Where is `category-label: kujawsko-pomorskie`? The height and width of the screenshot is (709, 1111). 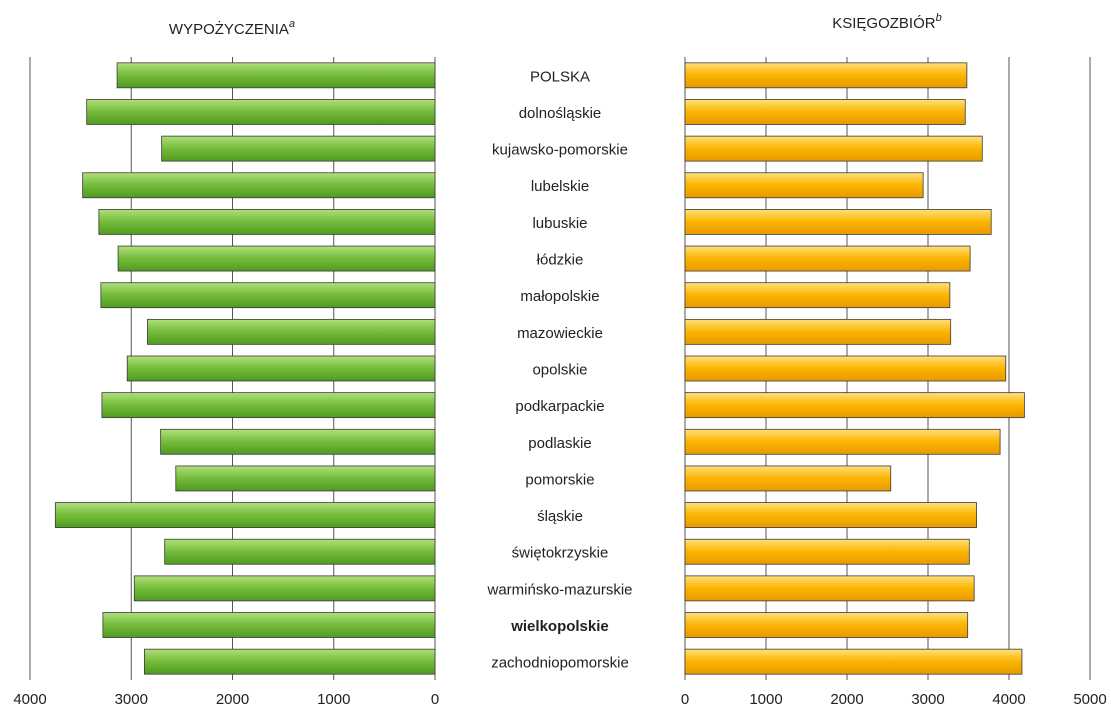 category-label: kujawsko-pomorskie is located at coordinates (560, 150).